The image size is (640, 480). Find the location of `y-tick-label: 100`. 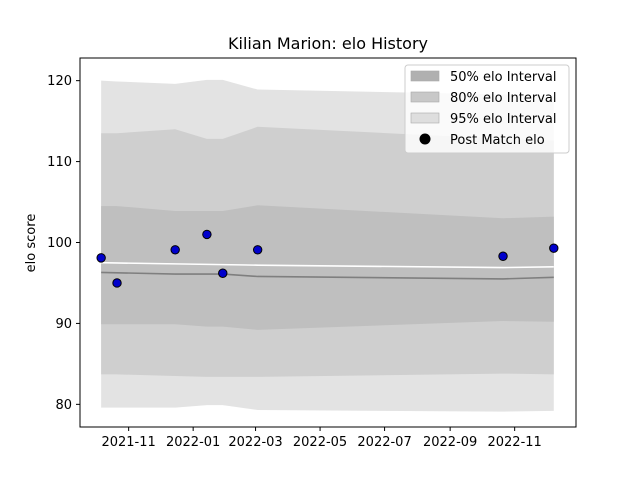

y-tick-label: 100 is located at coordinates (59, 243).